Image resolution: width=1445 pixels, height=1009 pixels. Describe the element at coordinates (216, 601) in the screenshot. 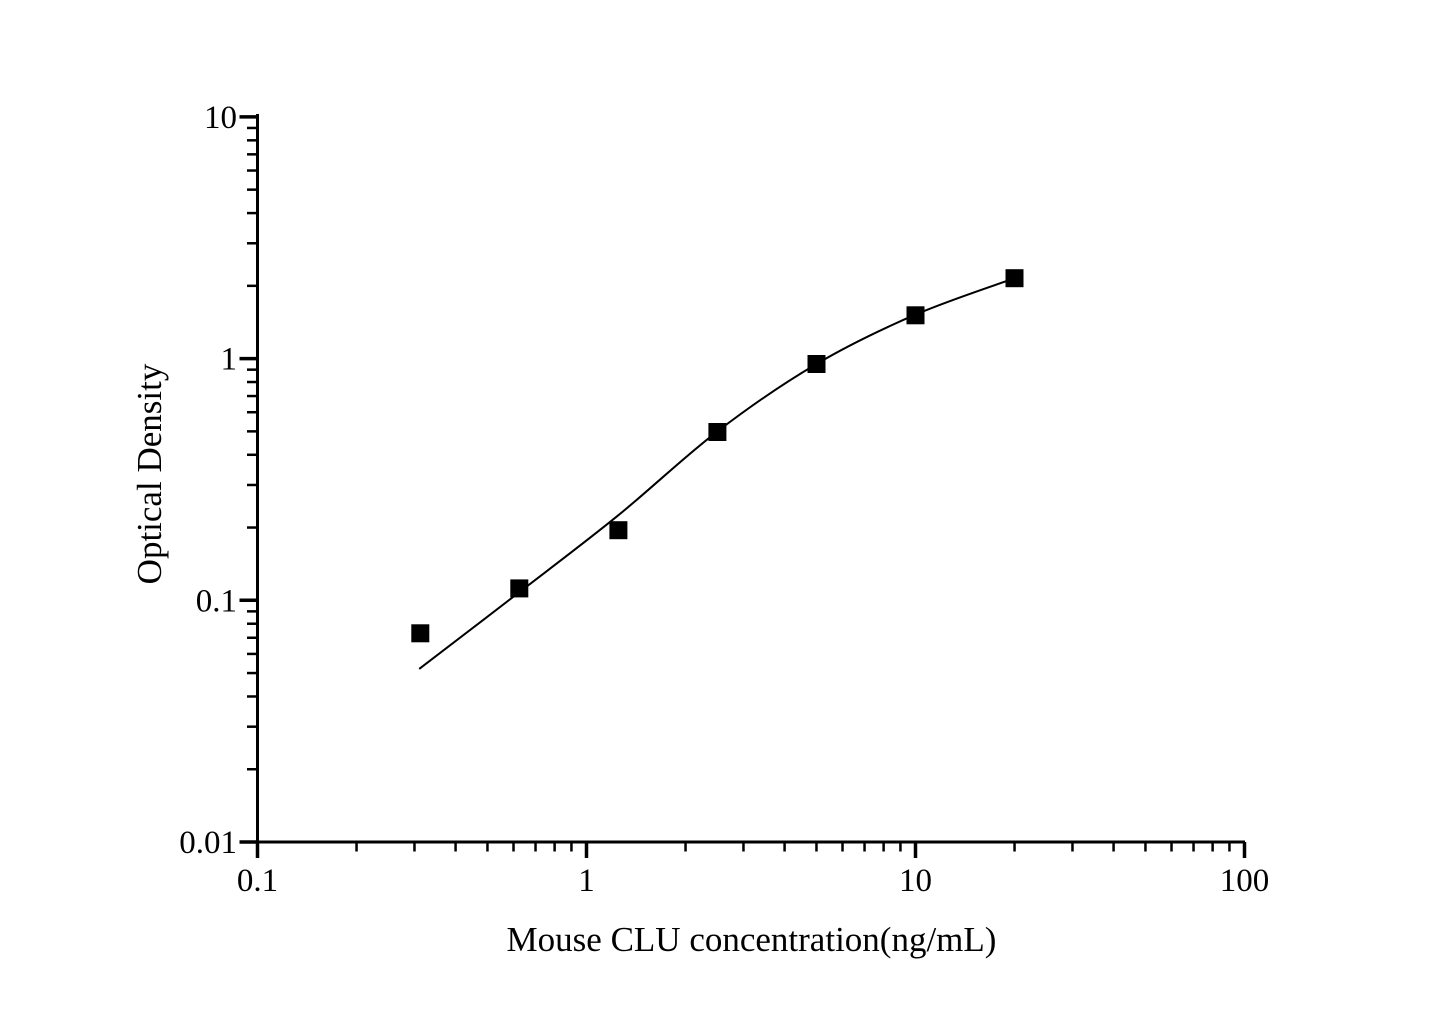

I see `y-tick-label: 0.1` at that location.